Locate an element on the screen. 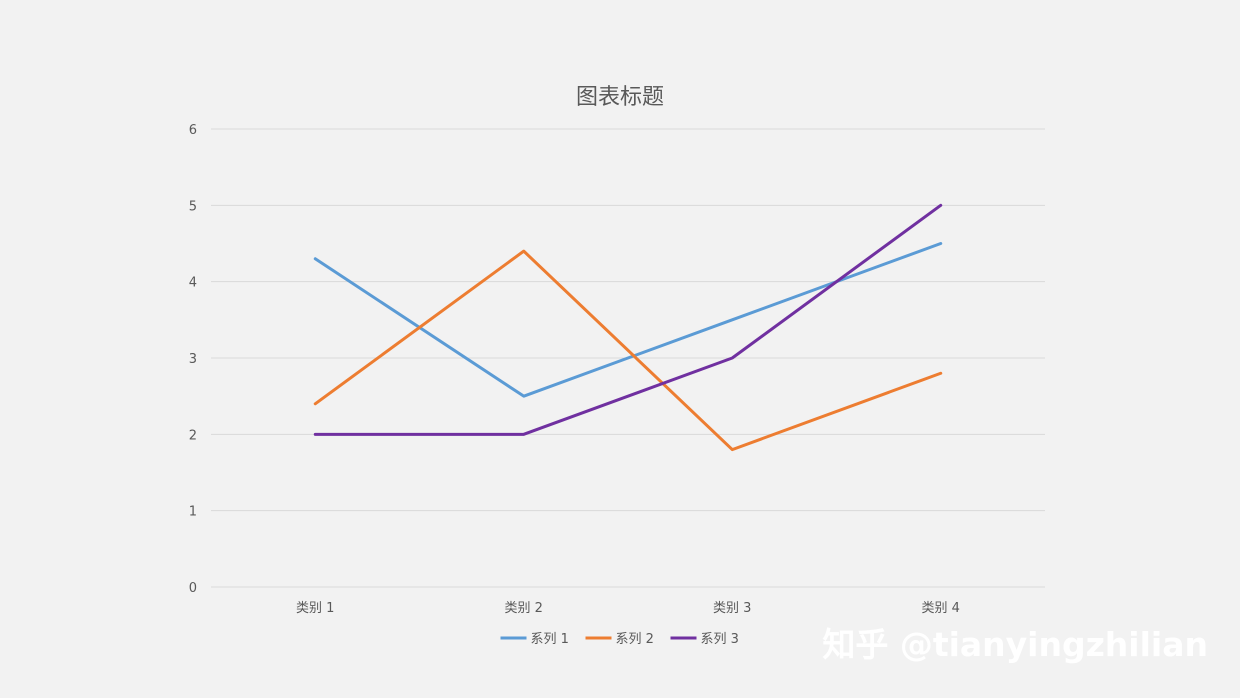 The height and width of the screenshot is (698, 1240). legend-item-3: 系列 3 is located at coordinates (704, 639).